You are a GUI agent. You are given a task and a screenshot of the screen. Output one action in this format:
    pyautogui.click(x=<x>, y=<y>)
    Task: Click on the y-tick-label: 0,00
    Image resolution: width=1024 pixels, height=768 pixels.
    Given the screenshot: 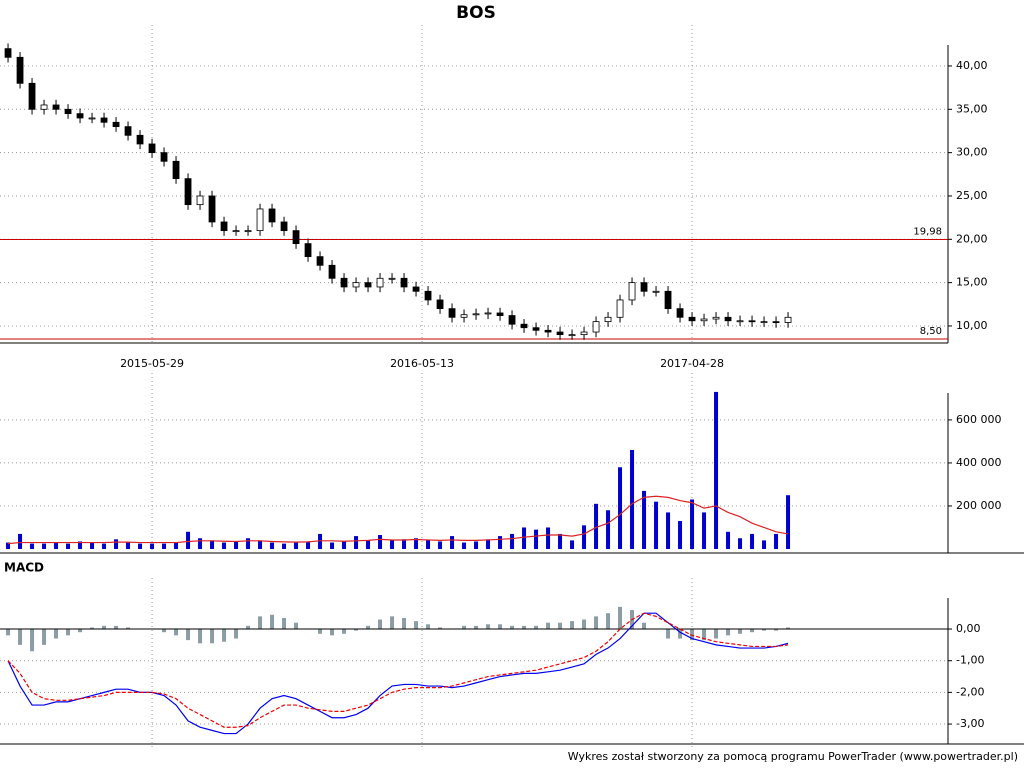 What is the action you would take?
    pyautogui.click(x=968, y=628)
    